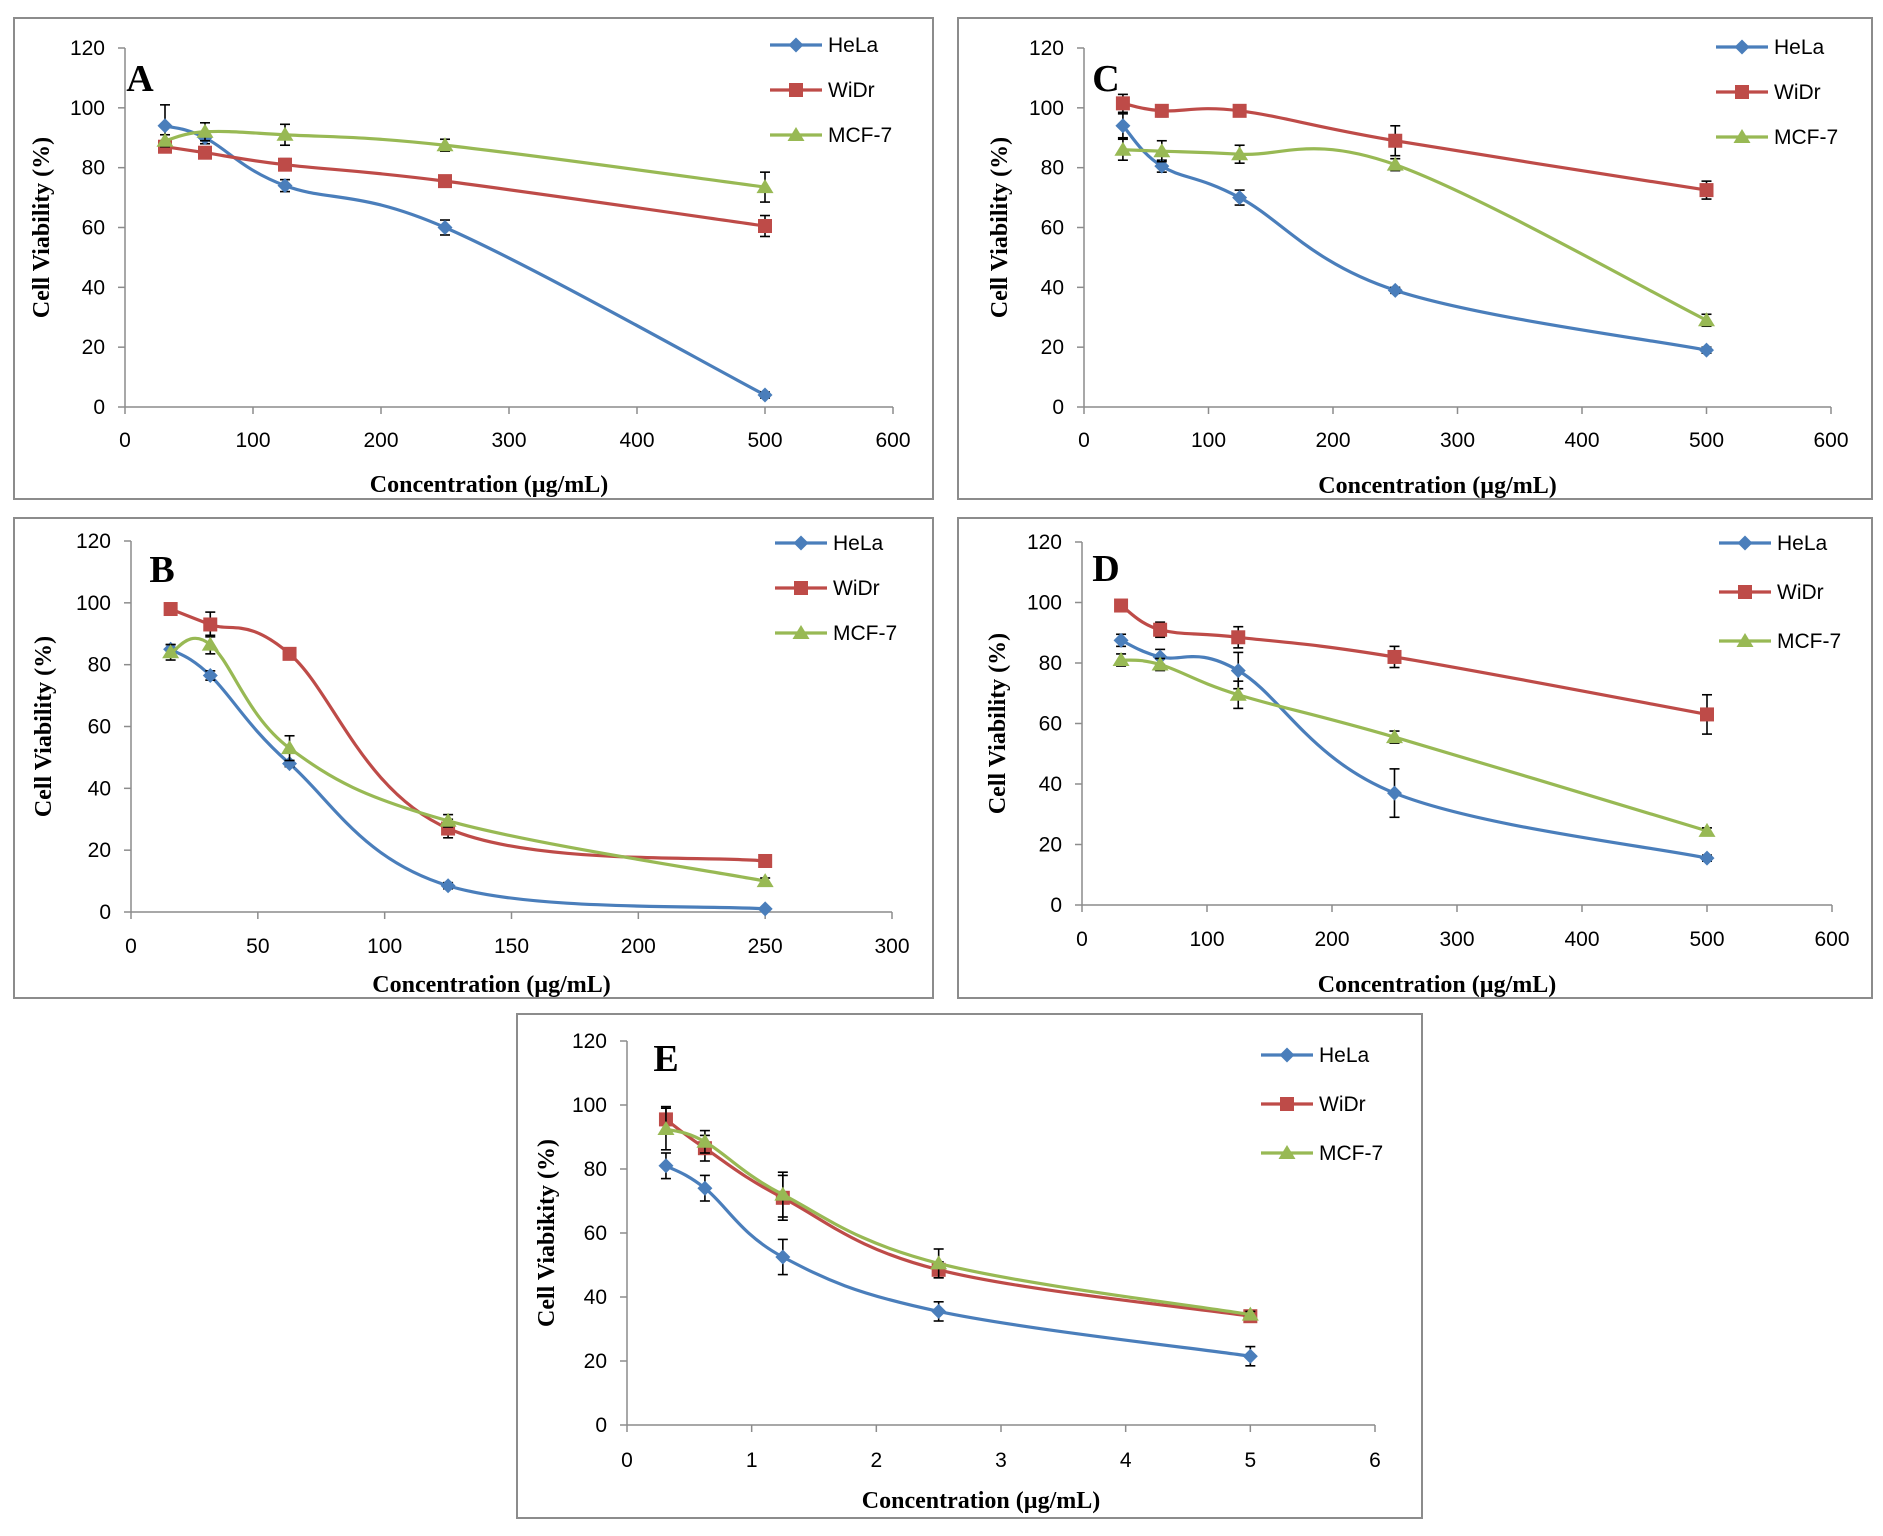 The height and width of the screenshot is (1536, 1883). Describe the element at coordinates (636, 440) in the screenshot. I see `x-tick-label: 400` at that location.